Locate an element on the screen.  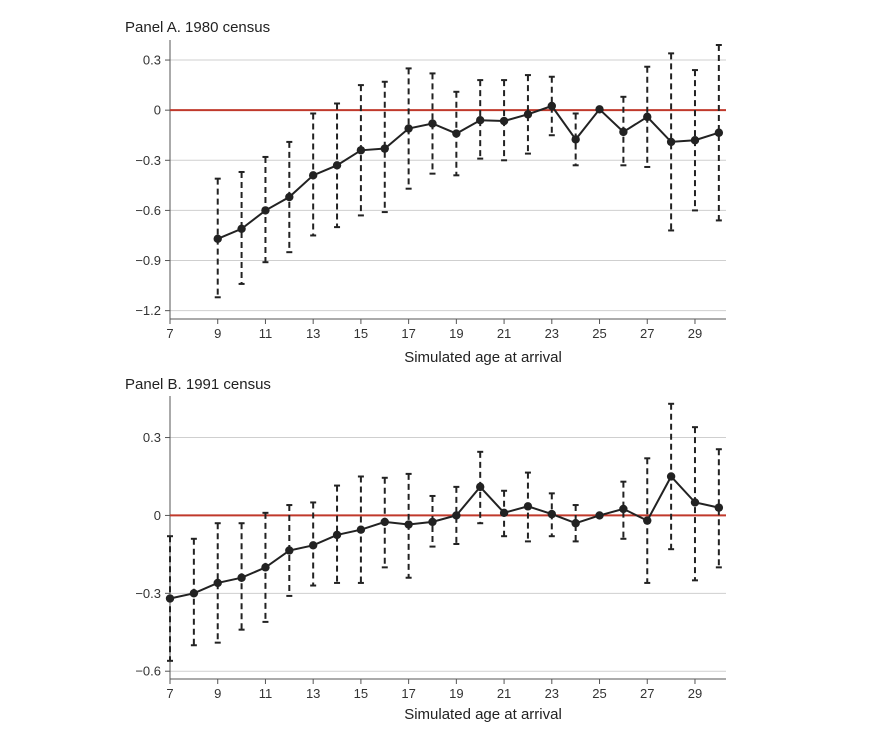
y-tick-label: −1.2 is located at coordinates (148, 310).